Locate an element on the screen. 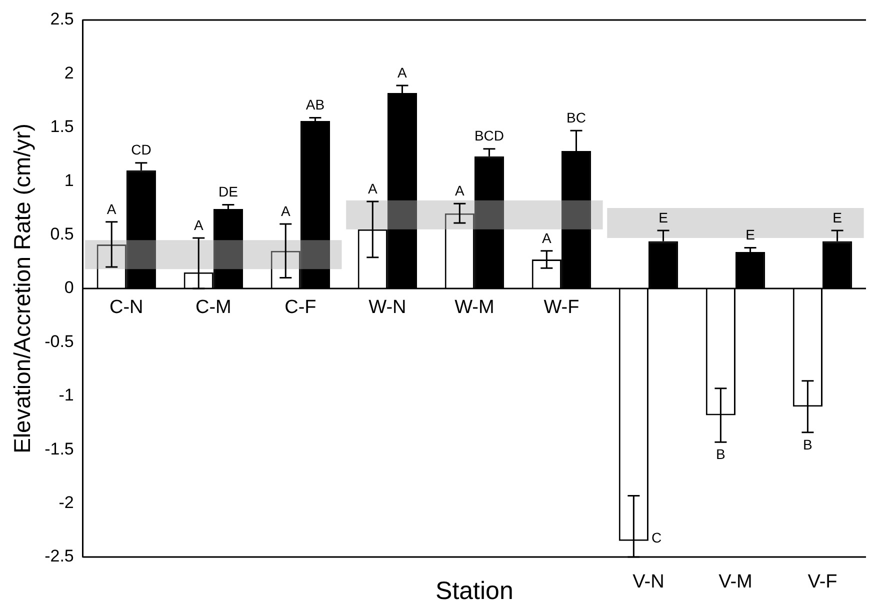  x-tick-label: V-F is located at coordinates (823, 582).